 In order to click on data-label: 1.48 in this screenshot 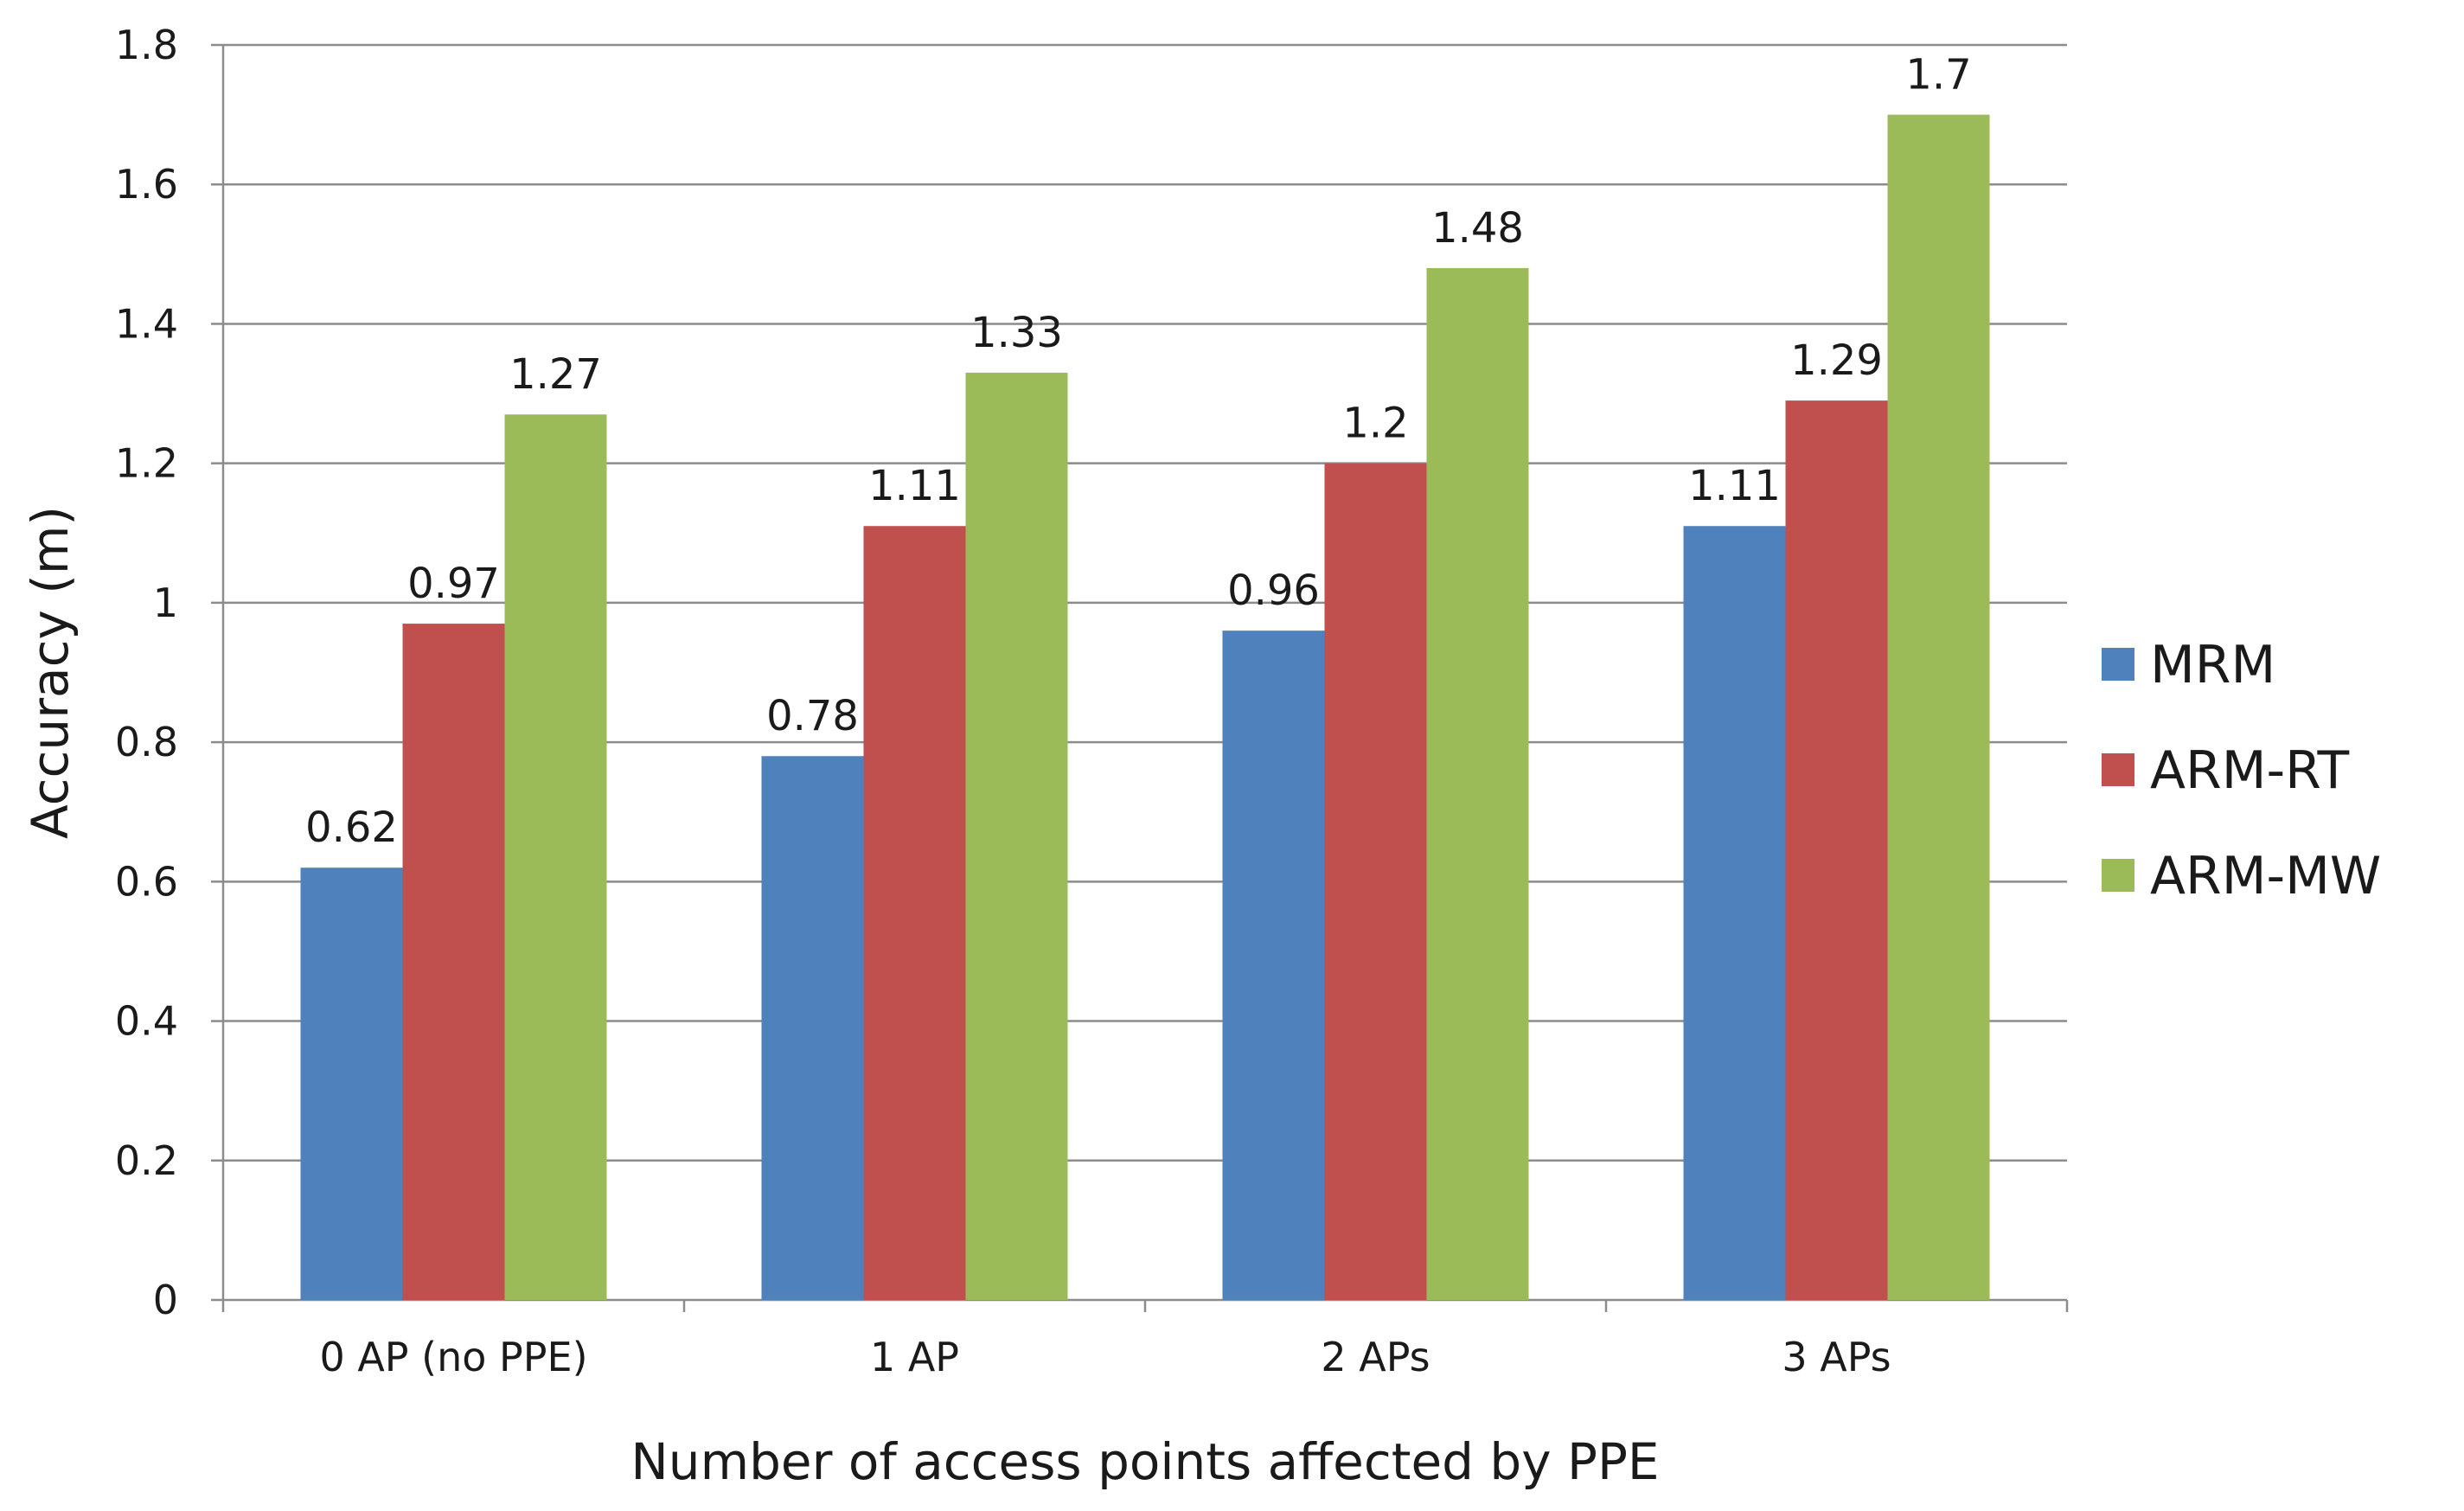, I will do `click(1477, 228)`.